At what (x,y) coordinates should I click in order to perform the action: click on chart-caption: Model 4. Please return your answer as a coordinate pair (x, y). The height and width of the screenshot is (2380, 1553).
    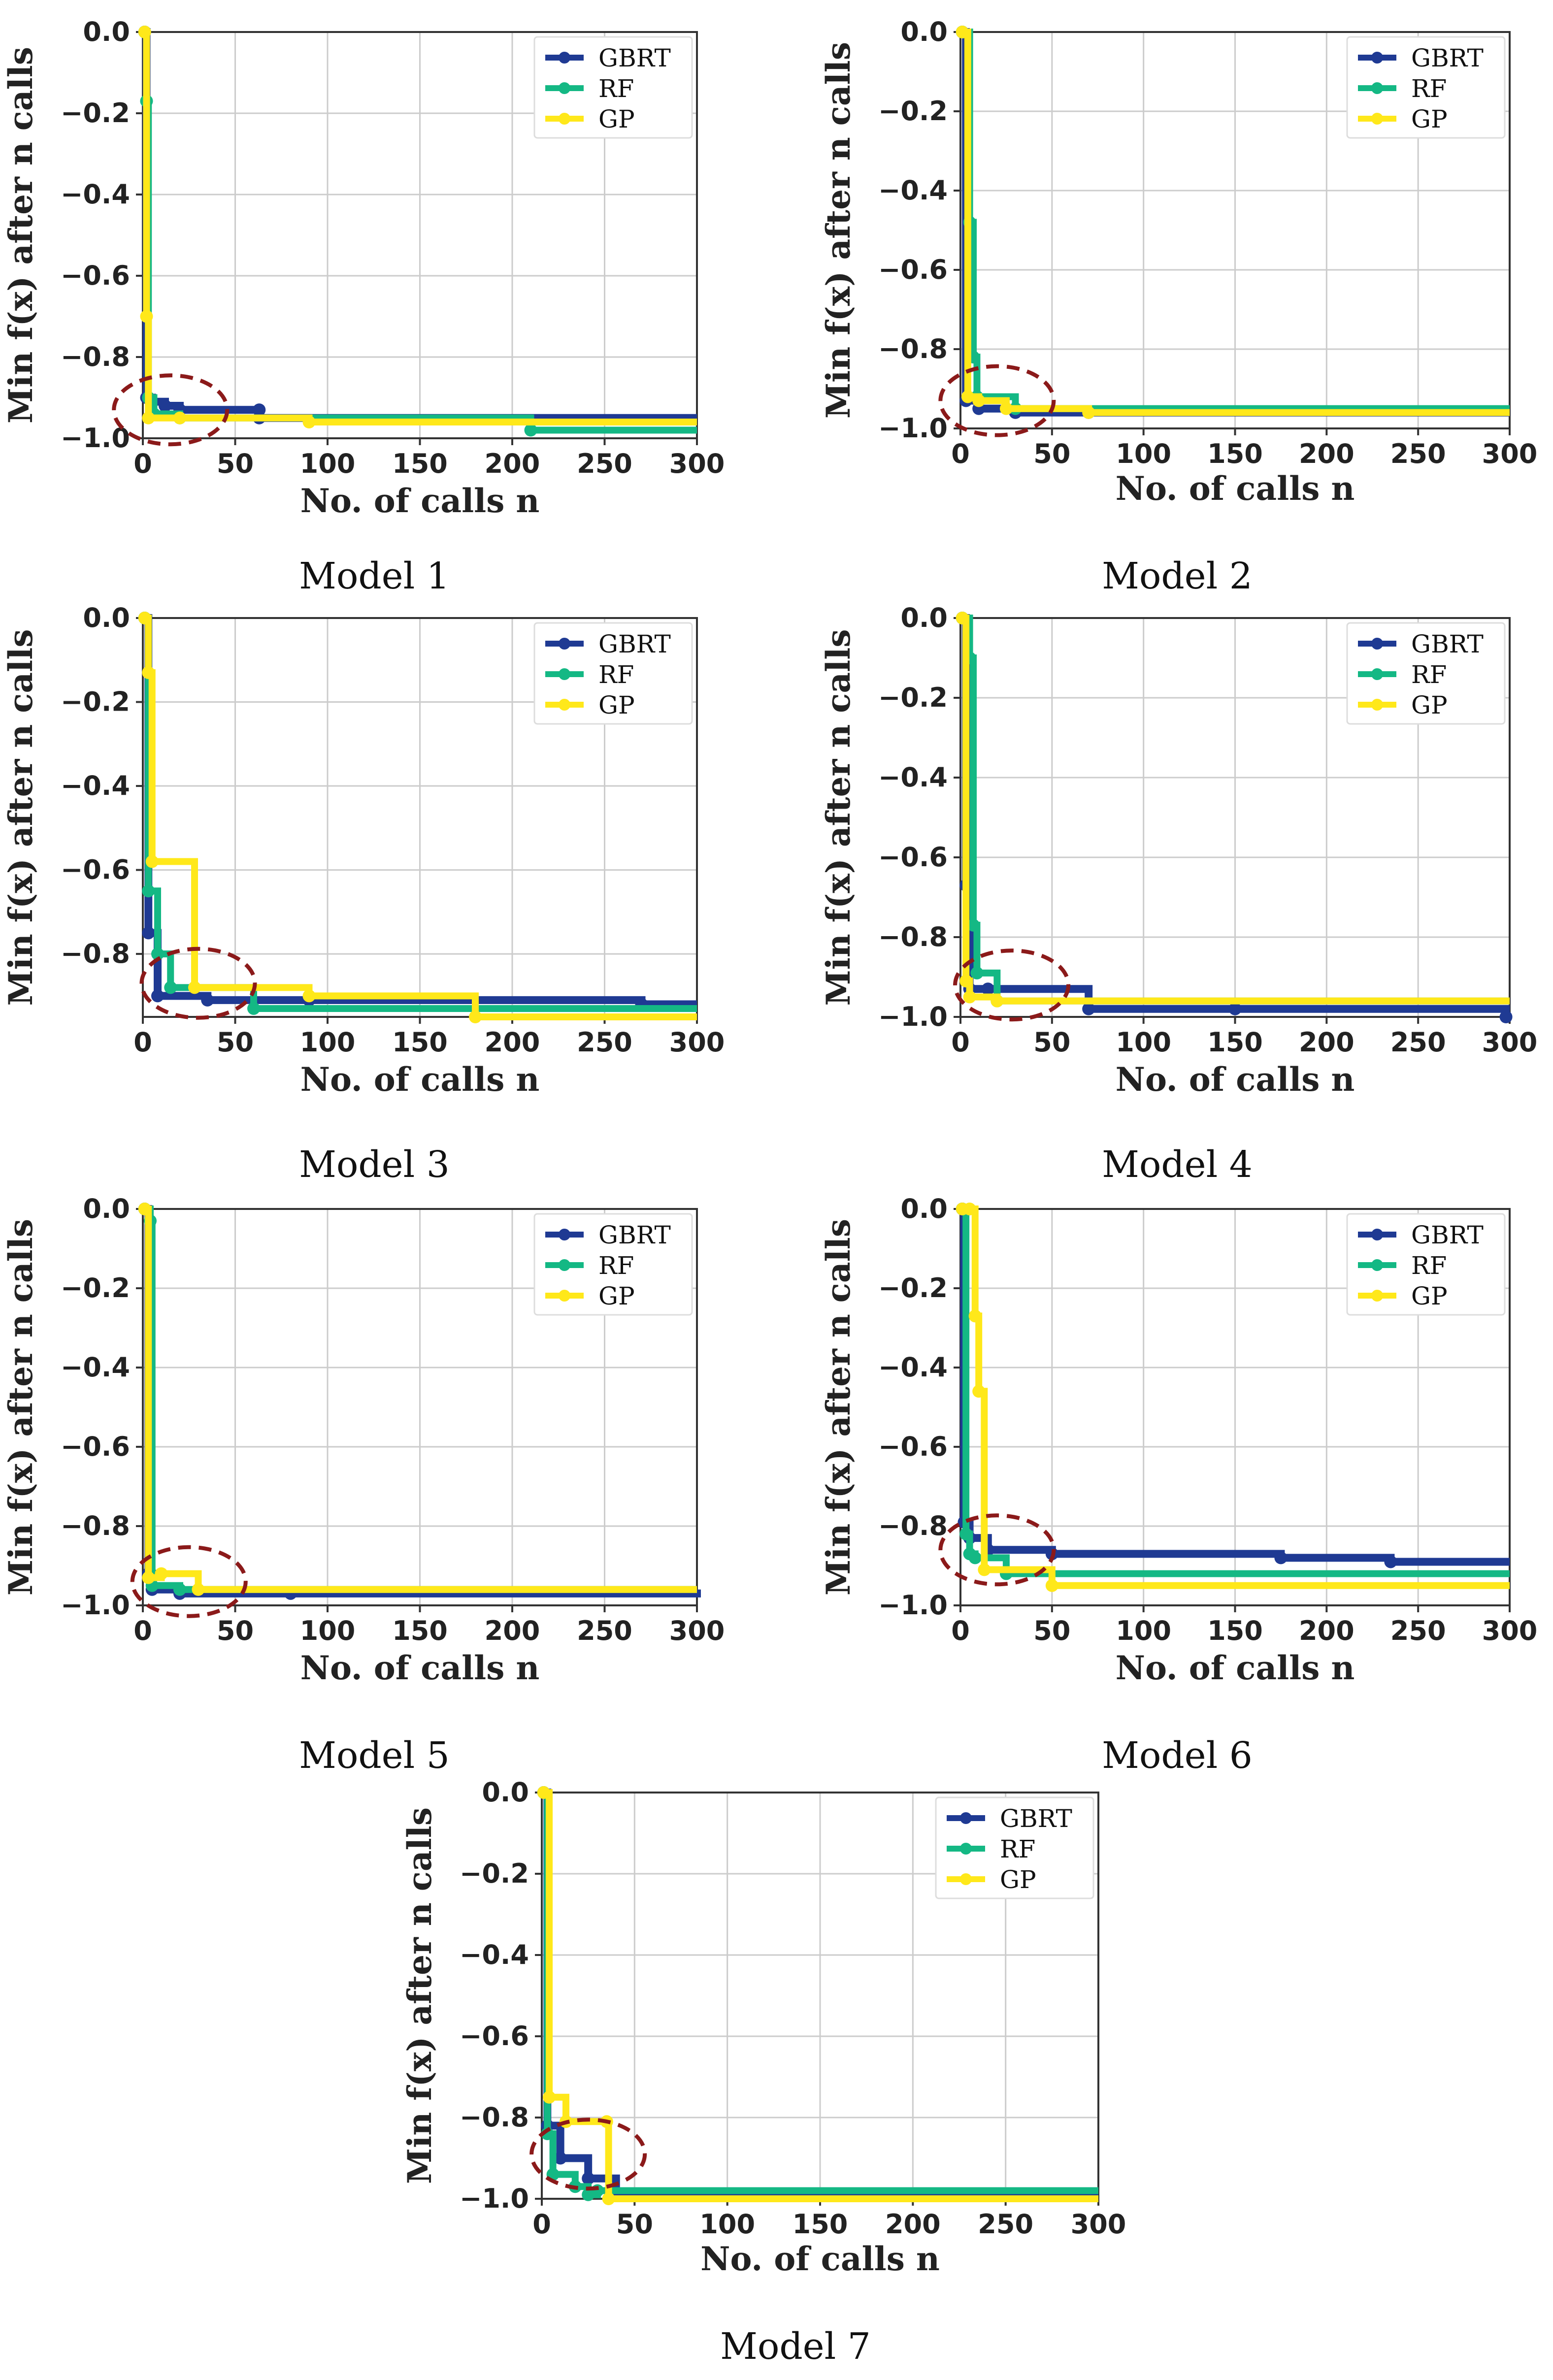
    Looking at the image, I should click on (1177, 1164).